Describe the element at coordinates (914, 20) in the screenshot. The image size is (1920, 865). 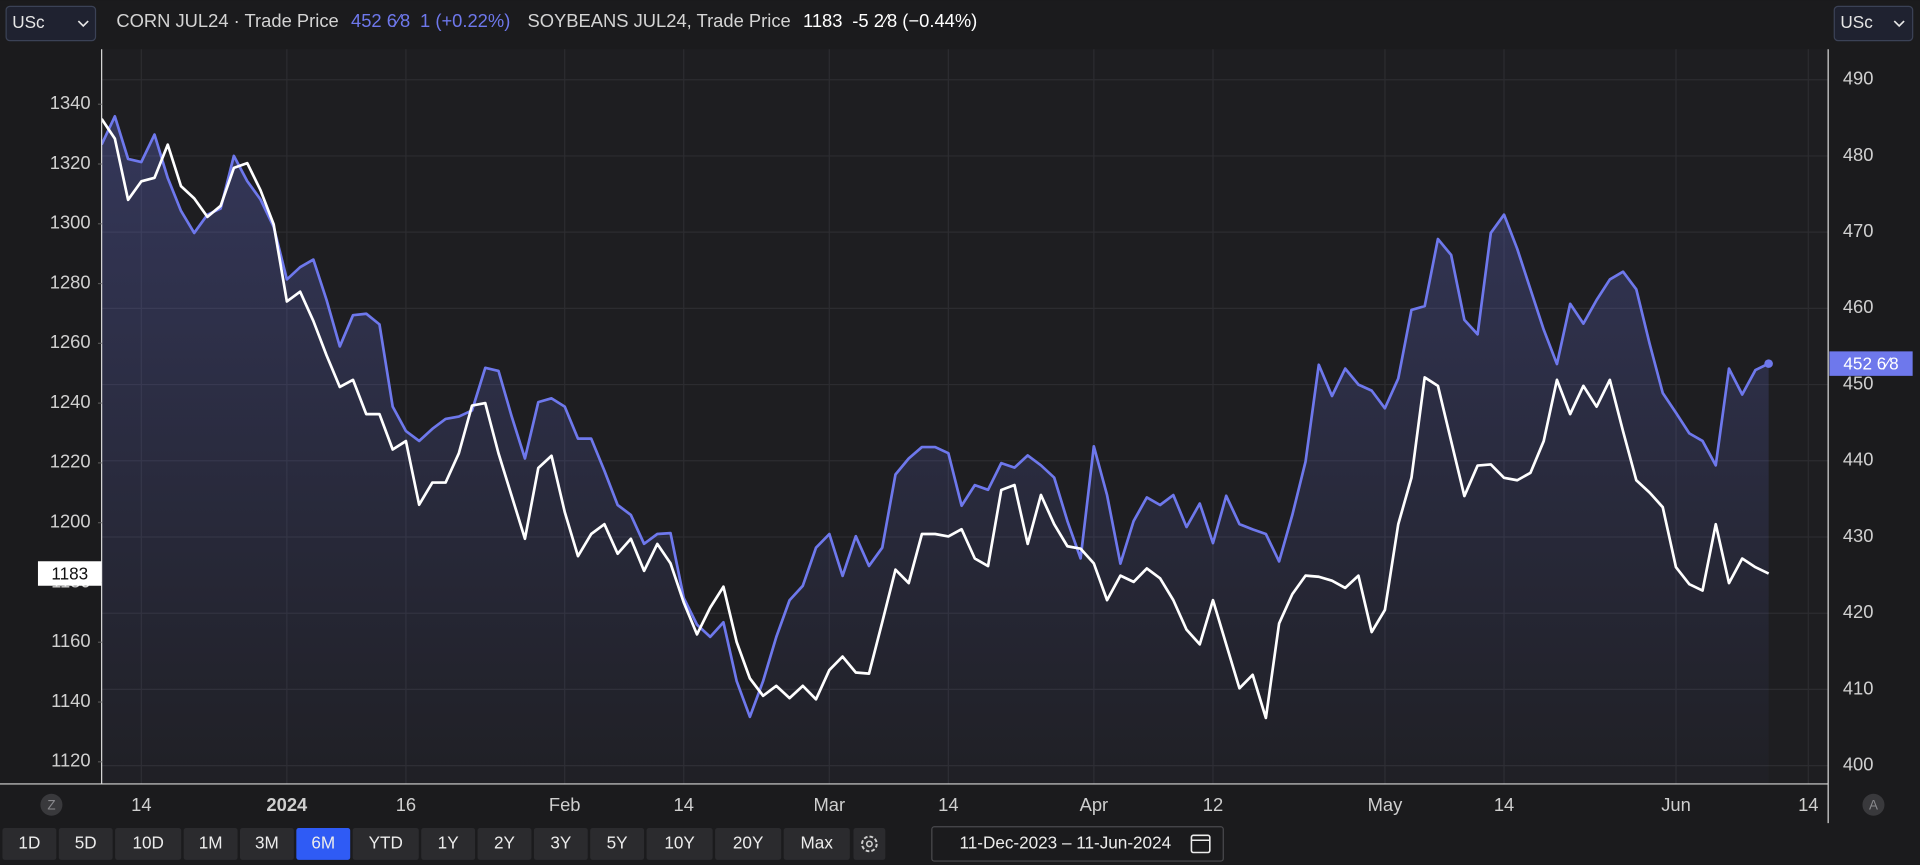
I see `legend-change: -5 2⁄8 (−0.44%)` at that location.